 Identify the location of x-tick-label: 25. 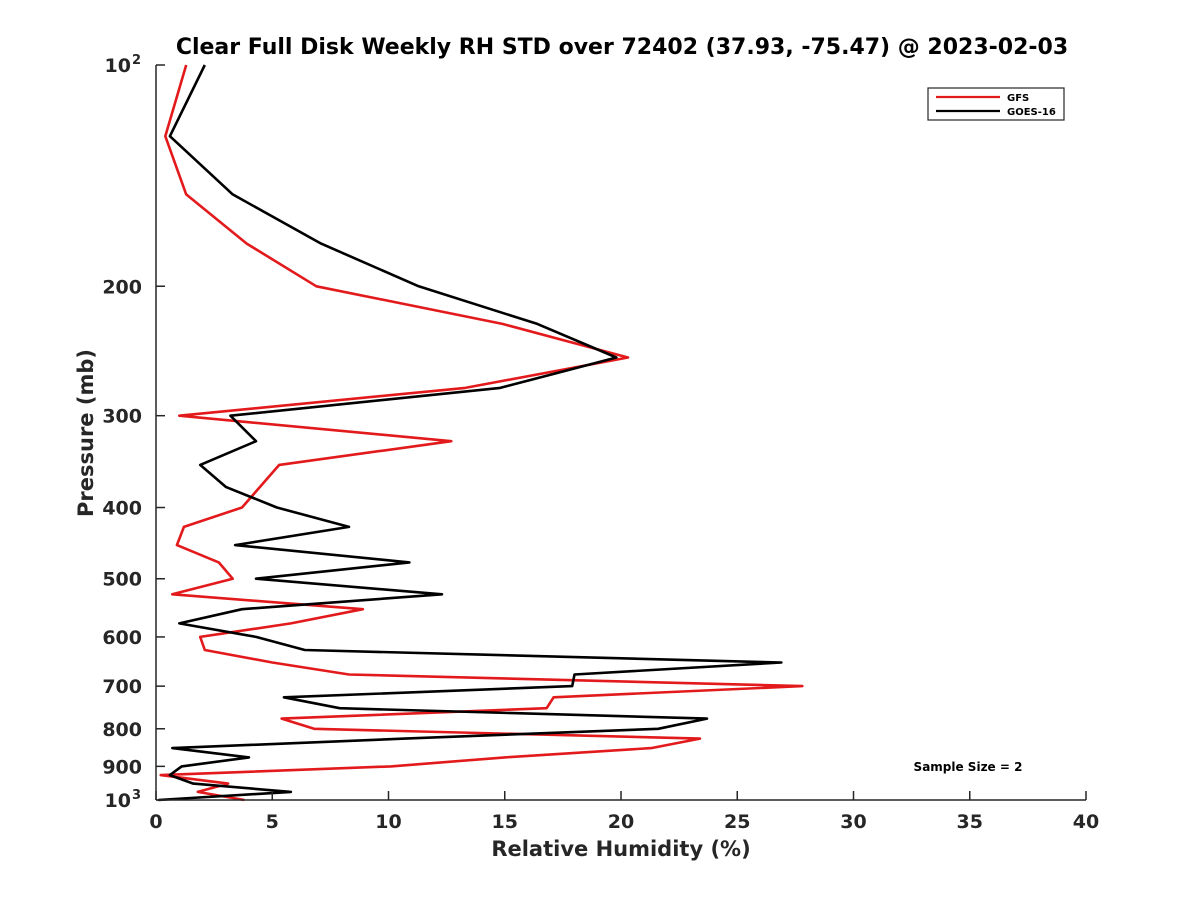
(737, 822).